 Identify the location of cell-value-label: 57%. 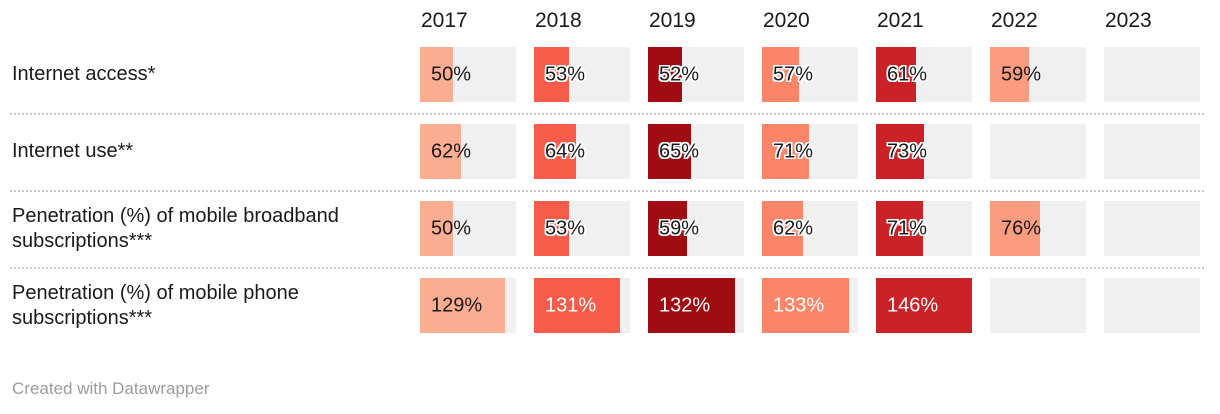
(793, 74).